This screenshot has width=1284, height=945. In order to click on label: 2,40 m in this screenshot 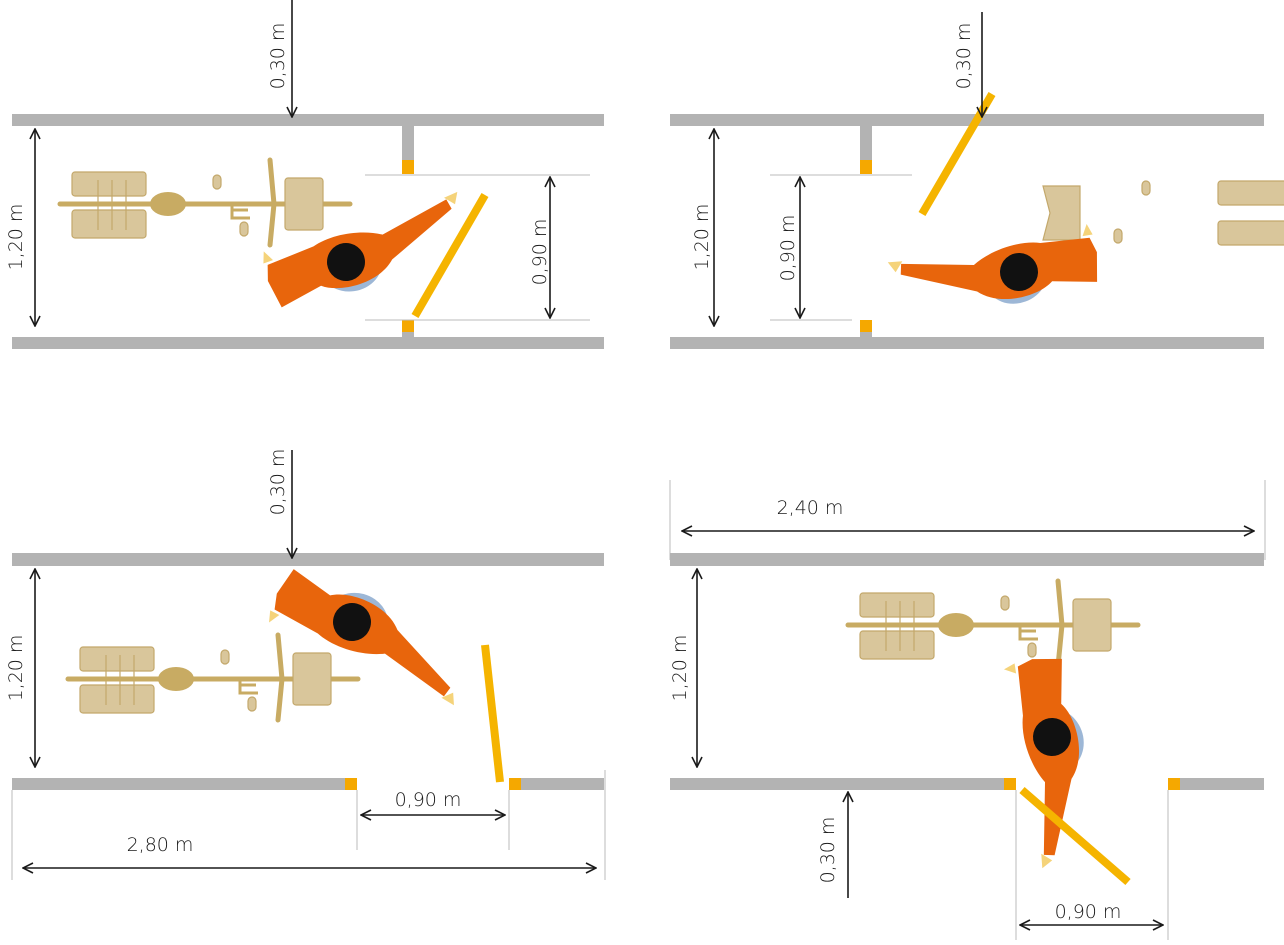, I will do `click(810, 508)`.